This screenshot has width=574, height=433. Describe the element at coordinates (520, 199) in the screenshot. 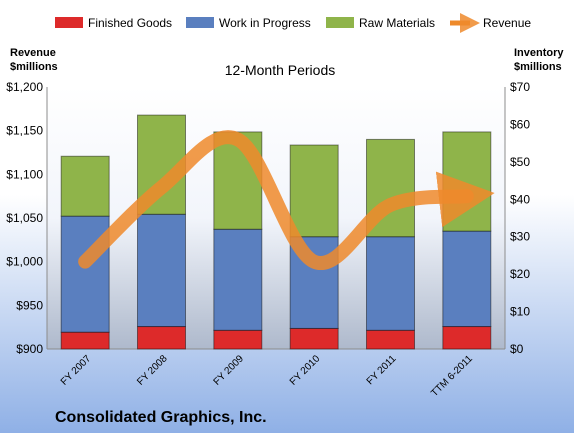

I see `right-tick-label: $40` at that location.